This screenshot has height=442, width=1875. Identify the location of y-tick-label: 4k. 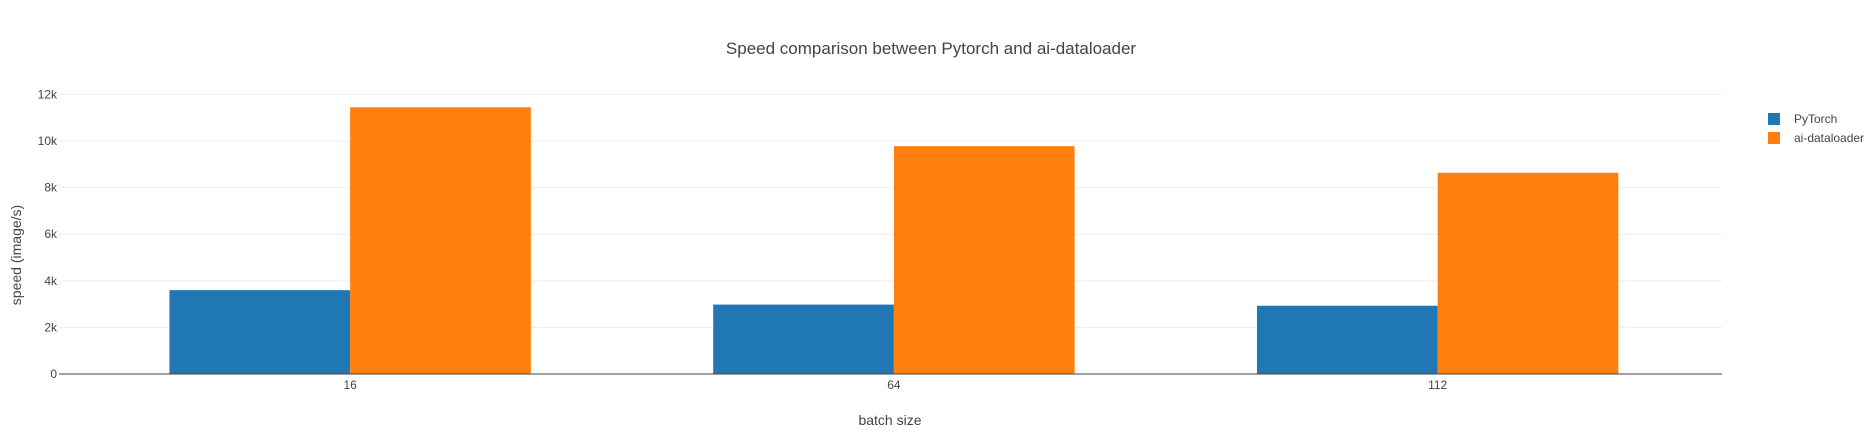
(51, 281).